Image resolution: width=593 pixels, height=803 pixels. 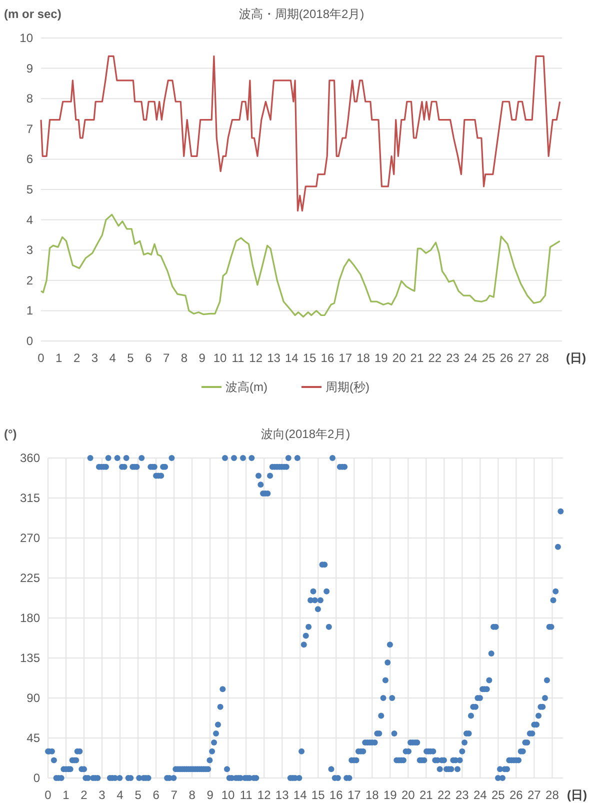 What do you see at coordinates (30, 311) in the screenshot?
I see `y-tick-label: 1` at bounding box center [30, 311].